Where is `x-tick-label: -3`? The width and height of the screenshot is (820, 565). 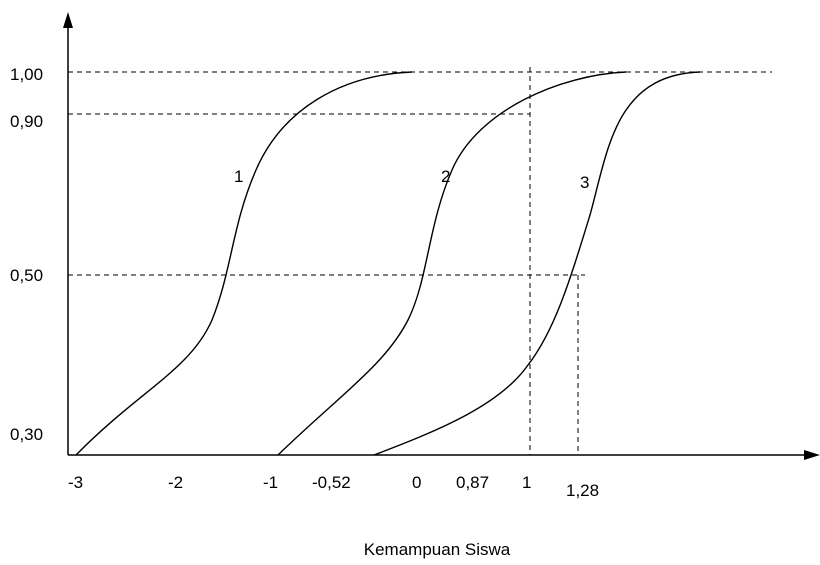 x-tick-label: -3 is located at coordinates (75, 482).